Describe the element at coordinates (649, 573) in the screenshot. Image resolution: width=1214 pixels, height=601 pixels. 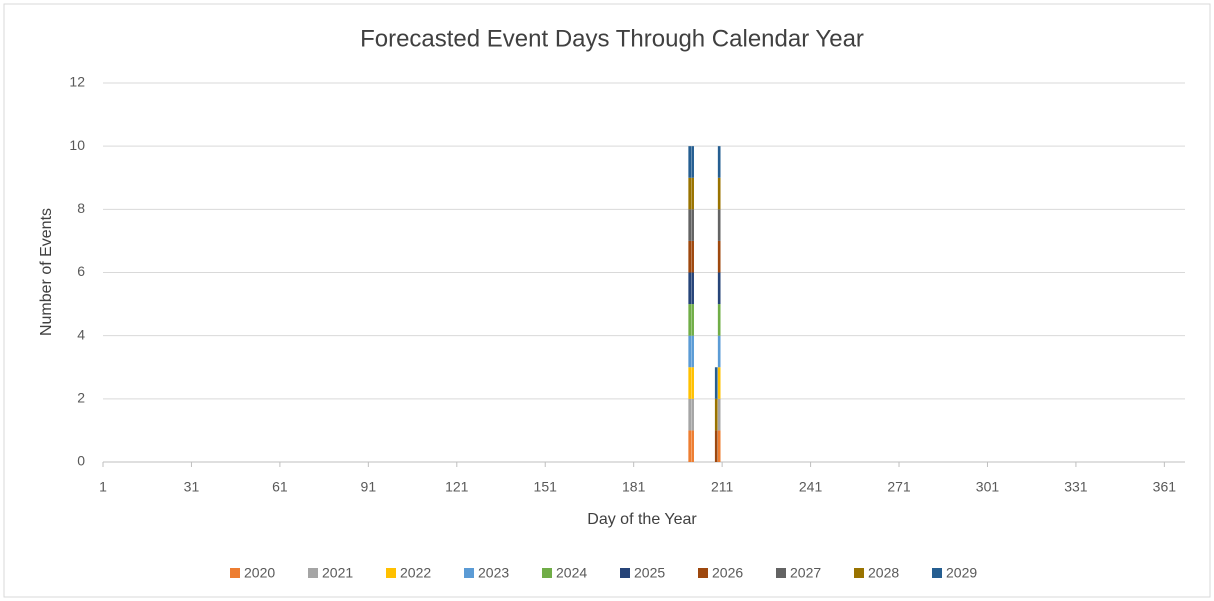
I see `legend-label: 2025` at that location.